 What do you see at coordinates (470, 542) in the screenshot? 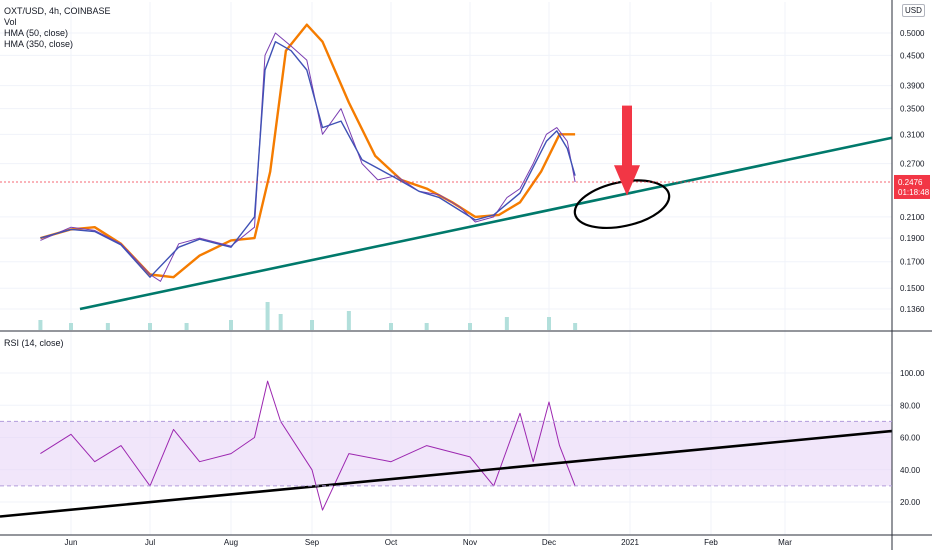
I see `time-tick-label: Nov` at bounding box center [470, 542].